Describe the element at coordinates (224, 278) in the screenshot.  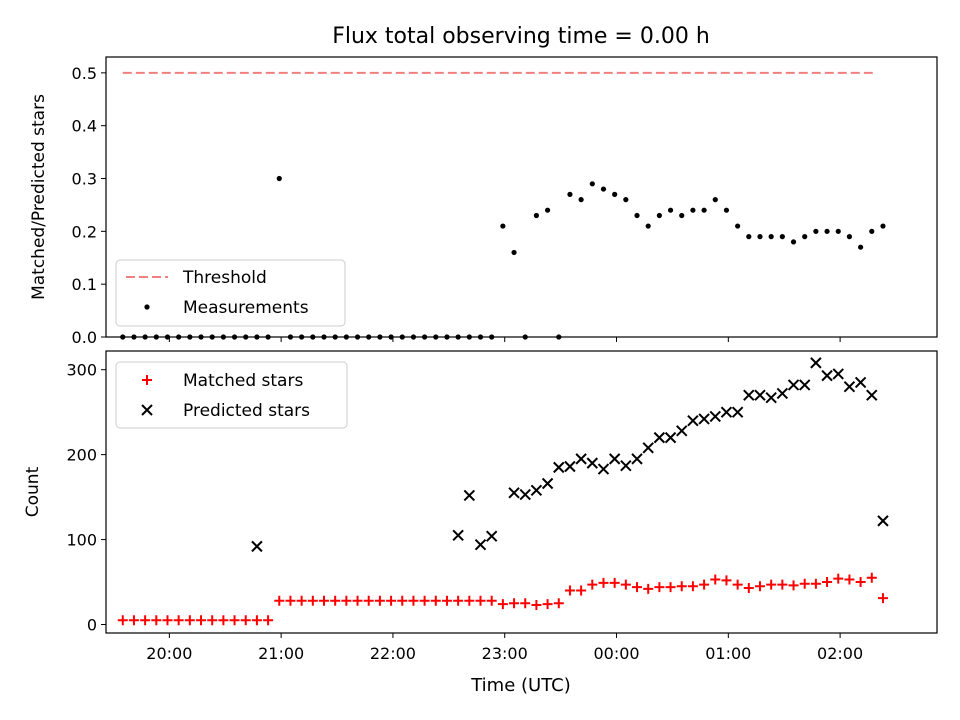
I see `legend-label-threshold: Threshold` at that location.